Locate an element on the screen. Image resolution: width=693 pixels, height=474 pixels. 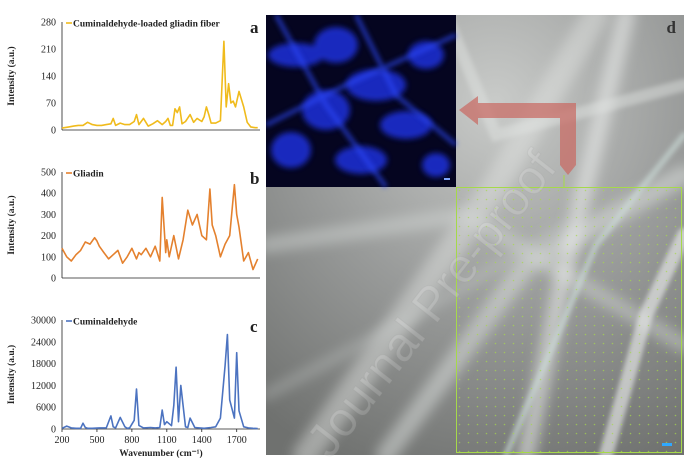
y-tick-label-b: 100 is located at coordinates (48, 257).